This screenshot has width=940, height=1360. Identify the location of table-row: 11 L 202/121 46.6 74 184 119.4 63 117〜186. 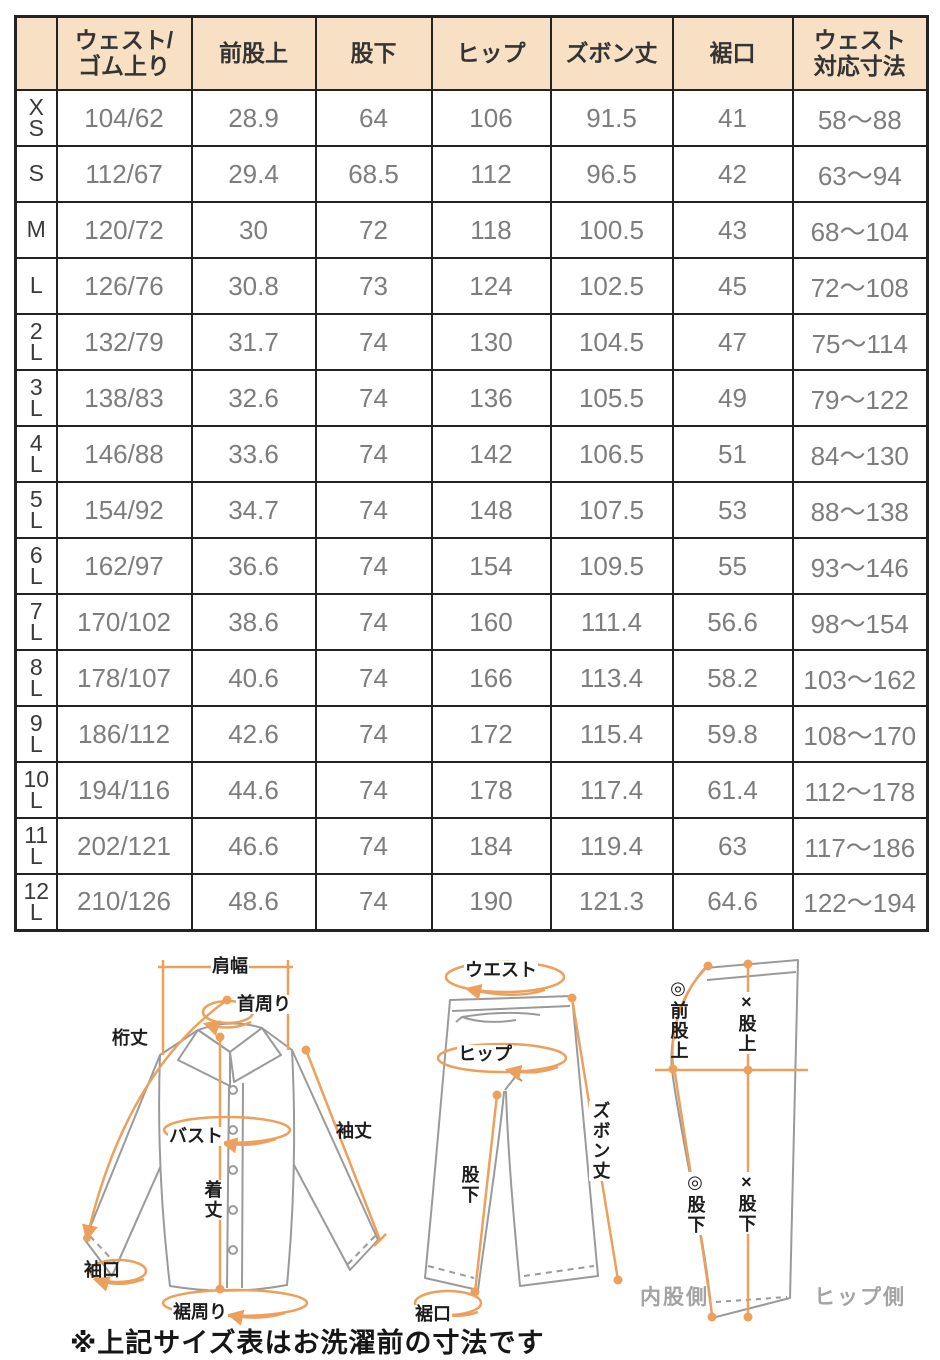
(471, 846).